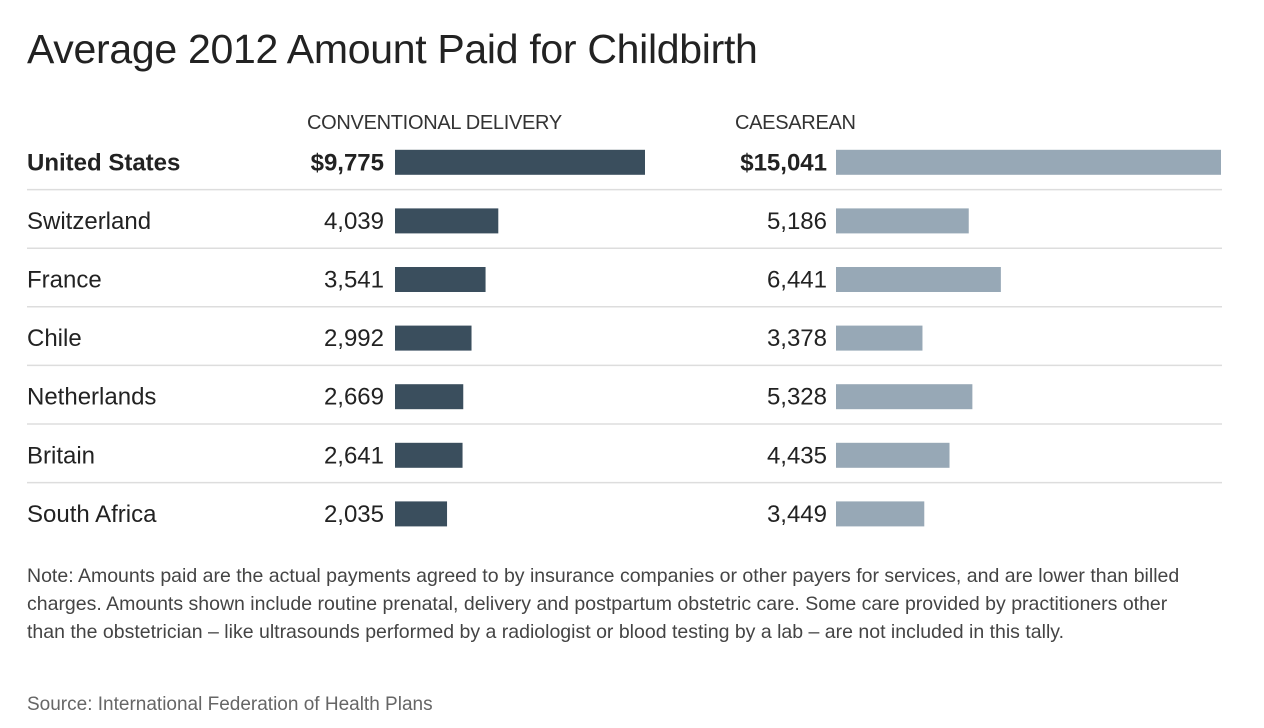  What do you see at coordinates (89, 221) in the screenshot?
I see `country-label-switzerland: Switzerland` at bounding box center [89, 221].